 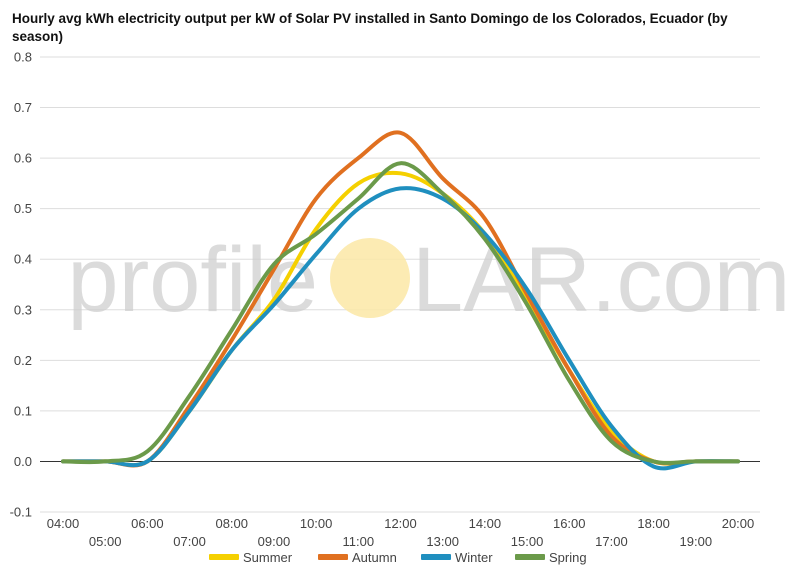 What do you see at coordinates (316, 523) in the screenshot?
I see `x-tick-label: 10:00` at bounding box center [316, 523].